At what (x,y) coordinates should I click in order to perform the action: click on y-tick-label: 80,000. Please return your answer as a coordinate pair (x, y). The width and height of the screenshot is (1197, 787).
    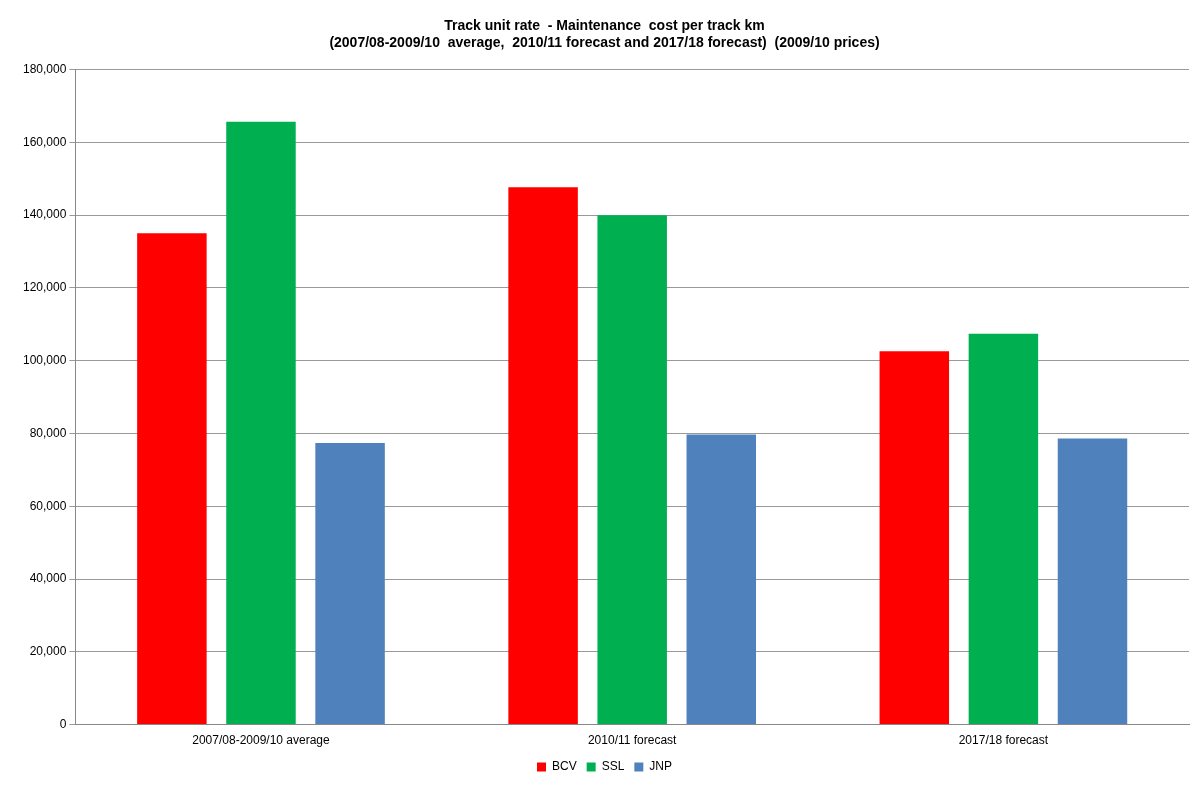
    Looking at the image, I should click on (48, 432).